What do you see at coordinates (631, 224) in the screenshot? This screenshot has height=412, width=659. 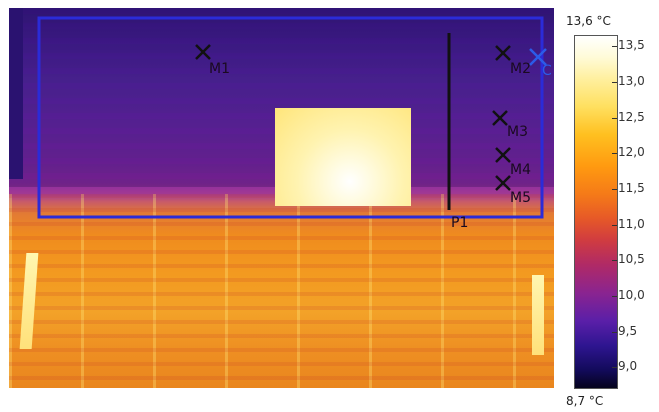 I see `scale-tick-label: 11,0` at bounding box center [631, 224].